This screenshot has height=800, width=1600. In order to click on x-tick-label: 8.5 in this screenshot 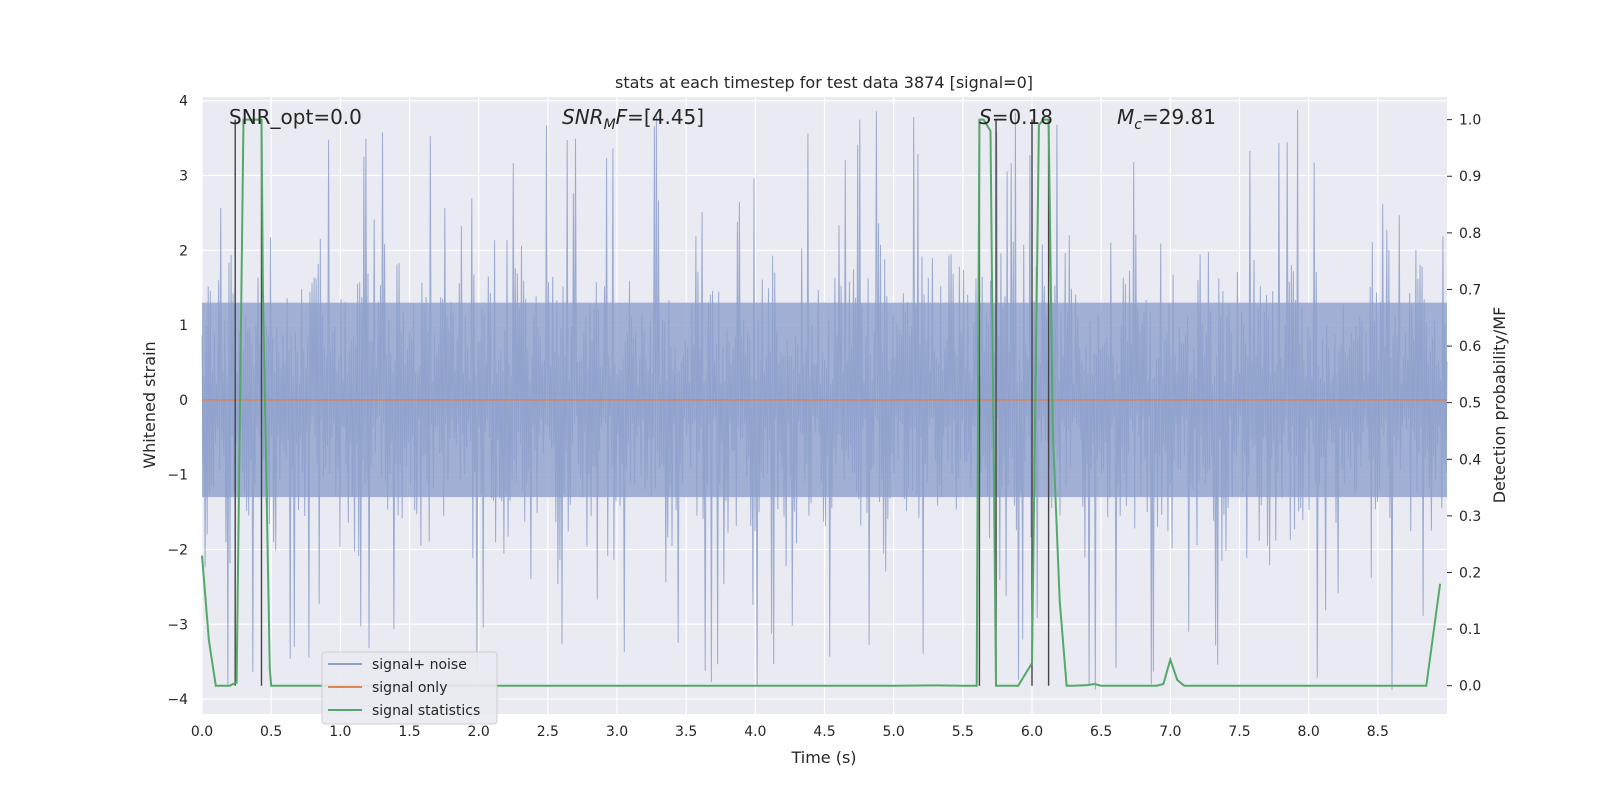, I will do `click(1378, 732)`.